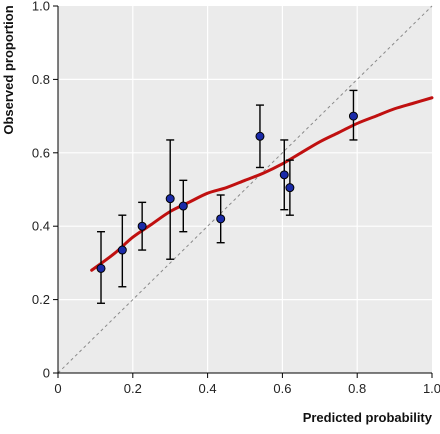  What do you see at coordinates (41, 299) in the screenshot?
I see `y-tick-label-1: 0.2` at bounding box center [41, 299].